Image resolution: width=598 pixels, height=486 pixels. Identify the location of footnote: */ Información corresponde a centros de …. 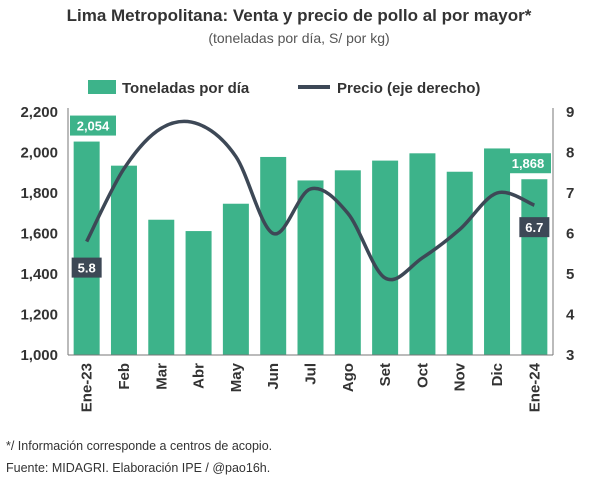
(139, 446).